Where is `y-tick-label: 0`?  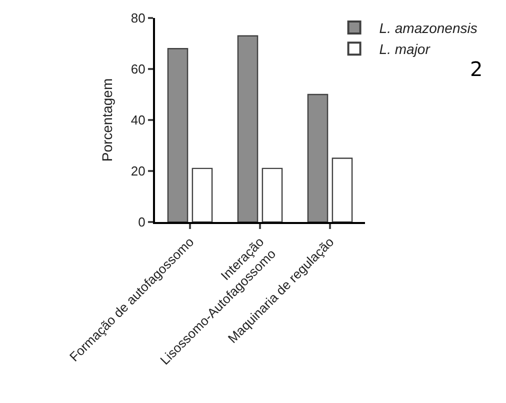
y-tick-label: 0 is located at coordinates (142, 222).